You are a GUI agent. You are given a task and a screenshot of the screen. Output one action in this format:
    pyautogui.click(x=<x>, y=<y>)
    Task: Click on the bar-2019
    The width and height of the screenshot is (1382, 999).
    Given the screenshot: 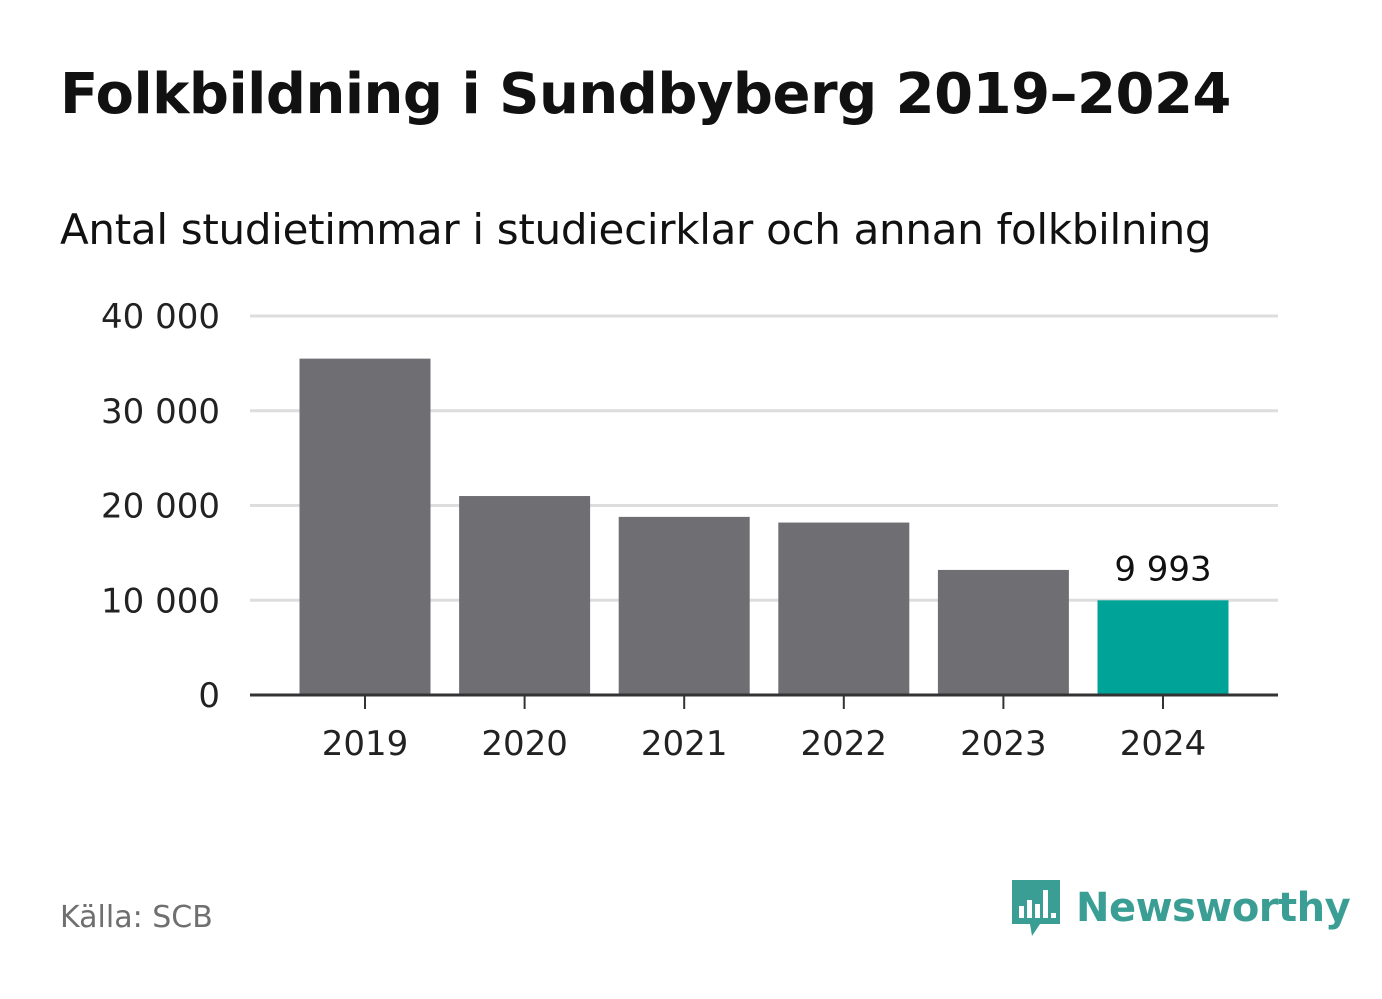 What is the action you would take?
    pyautogui.click(x=365, y=526)
    